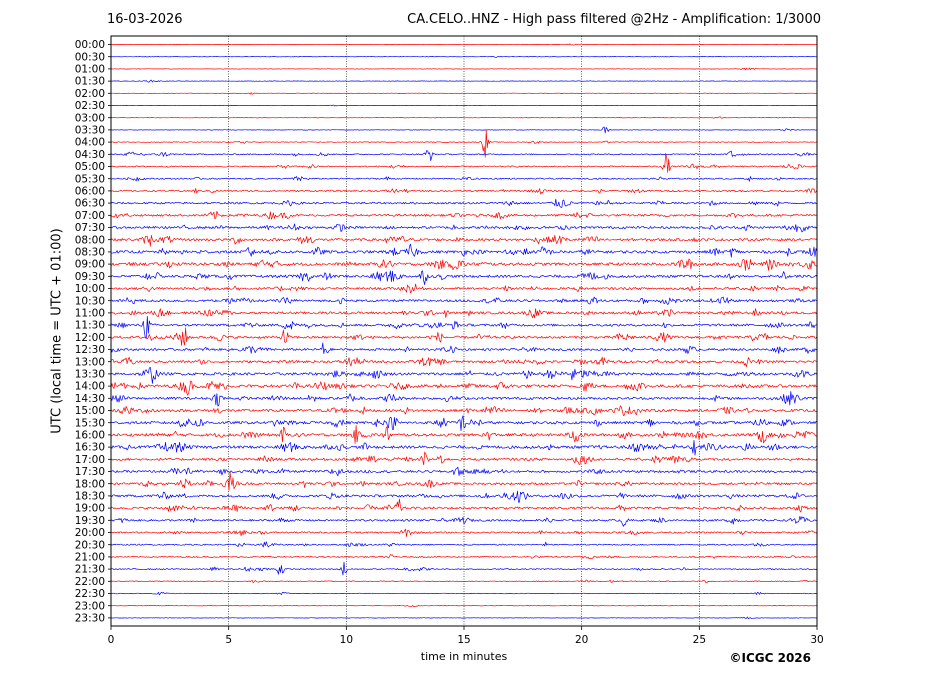  Describe the element at coordinates (90, 106) in the screenshot. I see `y-tick-label: 02:30` at that location.